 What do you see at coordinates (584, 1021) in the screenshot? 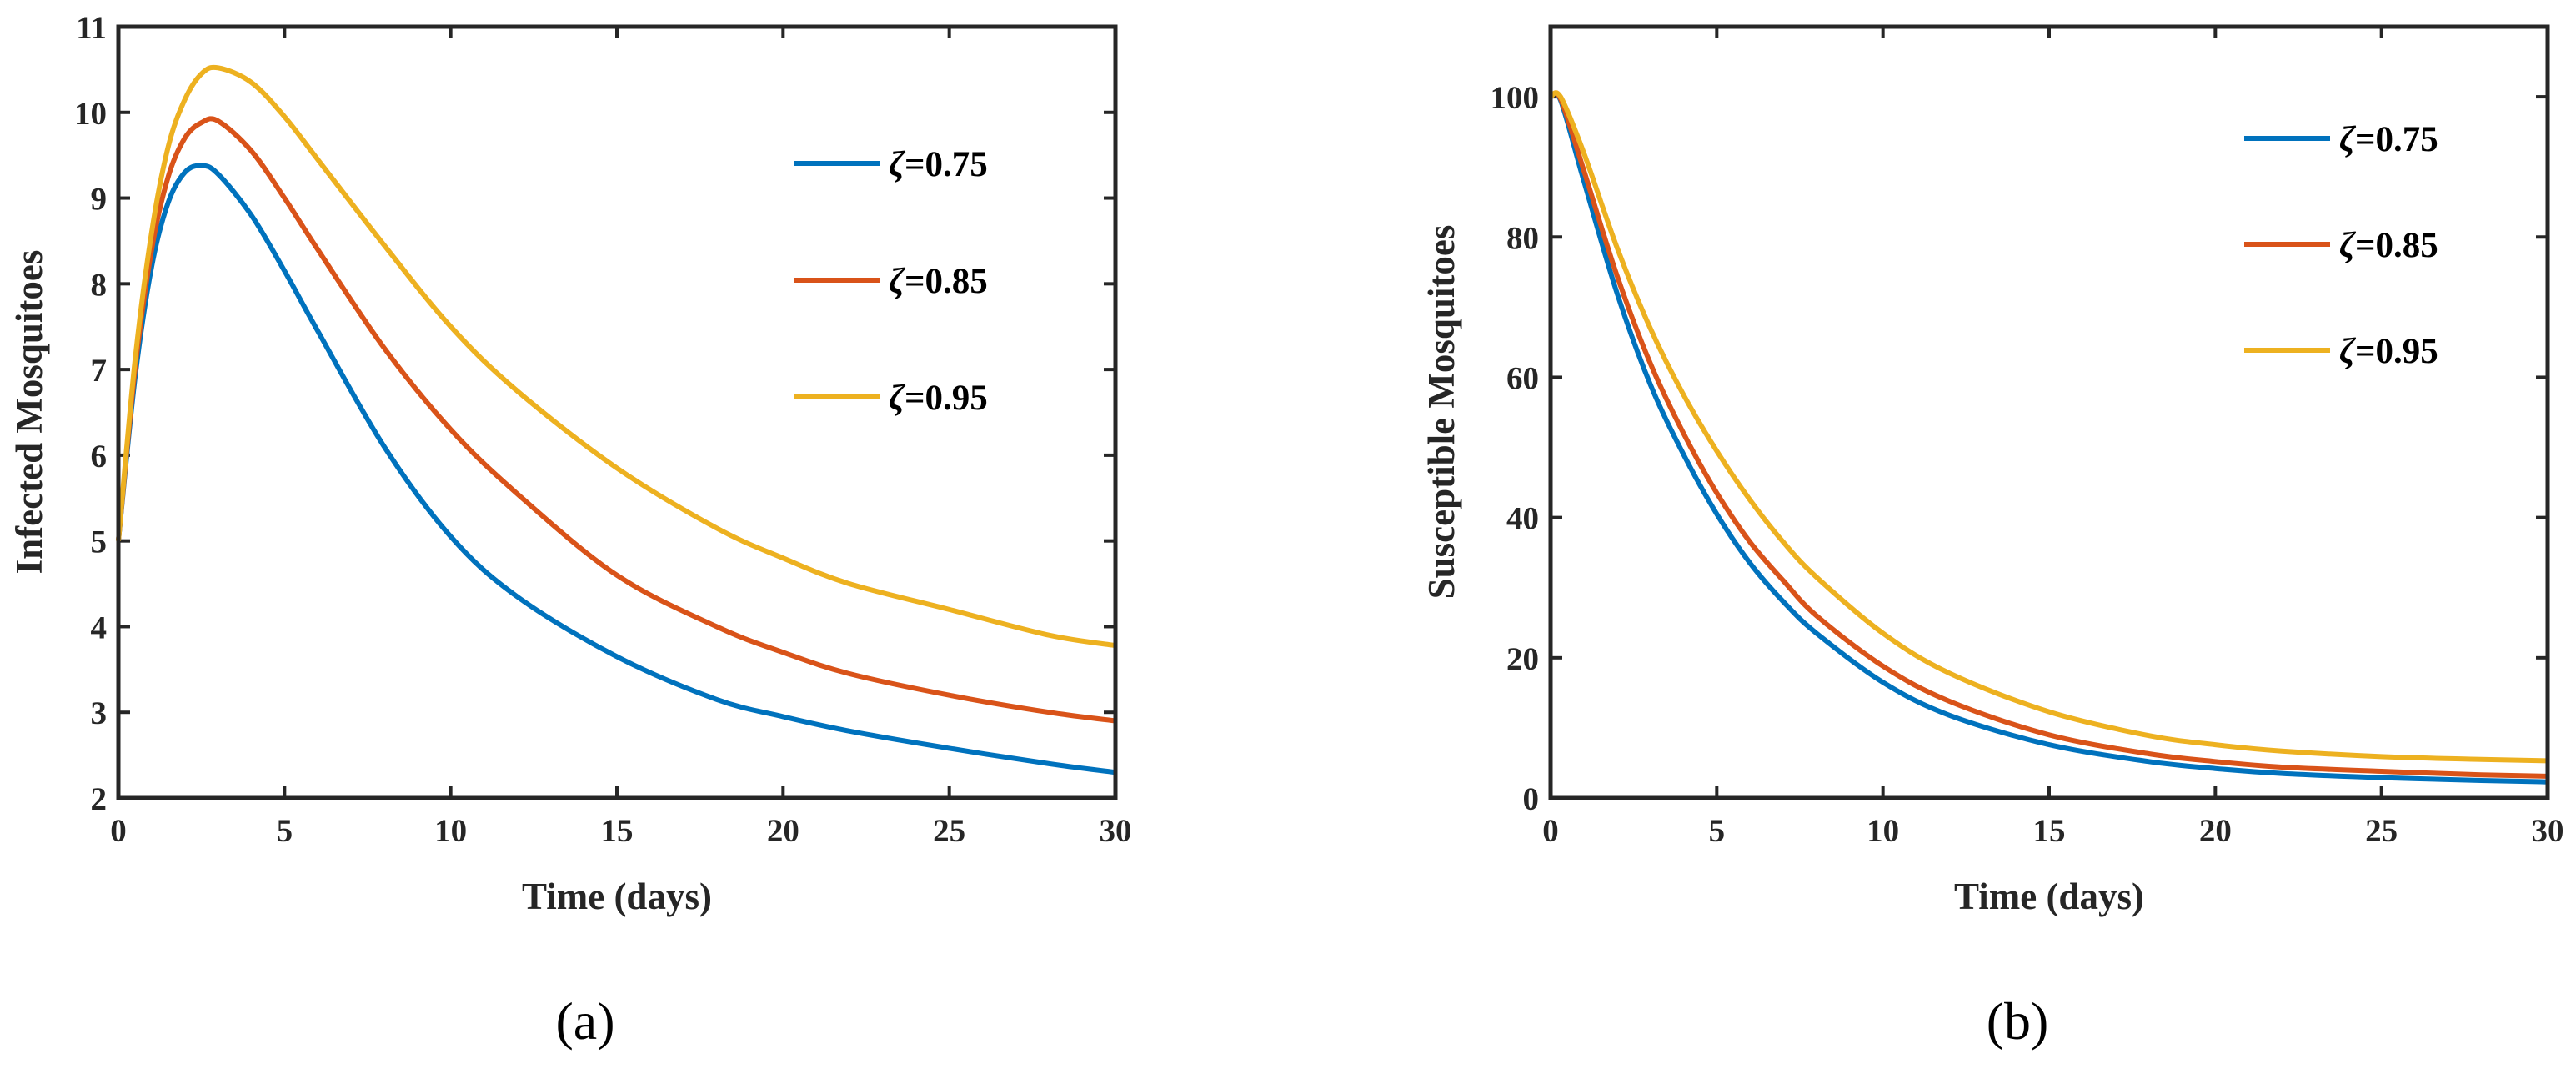
I see `panel-label: (a)` at bounding box center [584, 1021].